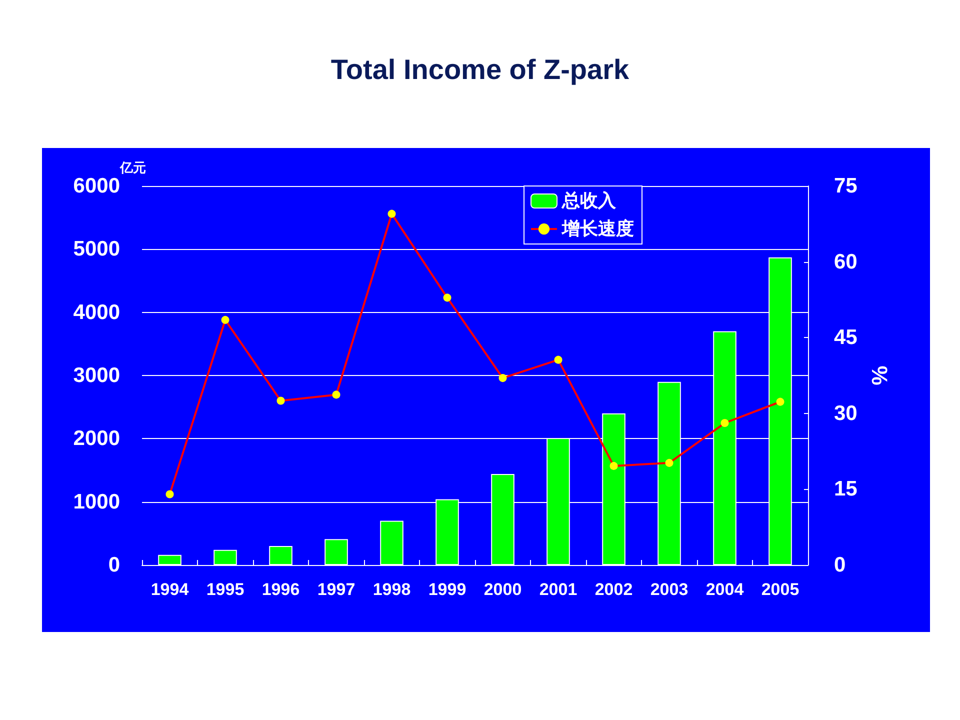 The image size is (960, 720). What do you see at coordinates (391, 589) in the screenshot?
I see `x-tick-label: 1998` at bounding box center [391, 589].